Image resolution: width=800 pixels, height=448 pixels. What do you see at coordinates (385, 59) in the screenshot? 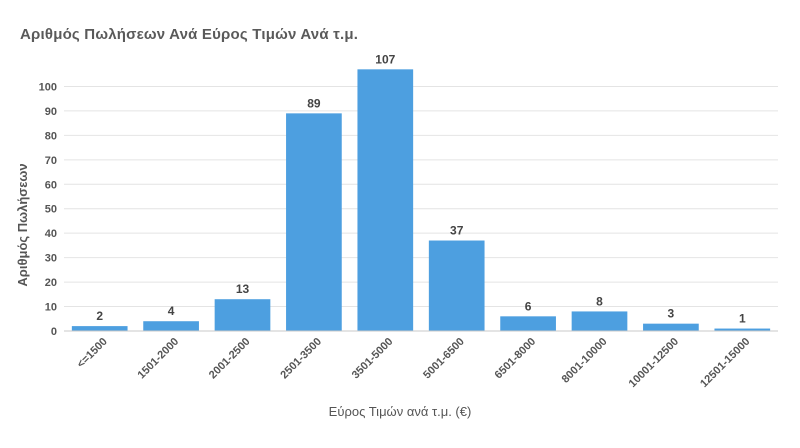
I see `data-label: 107` at bounding box center [385, 59].